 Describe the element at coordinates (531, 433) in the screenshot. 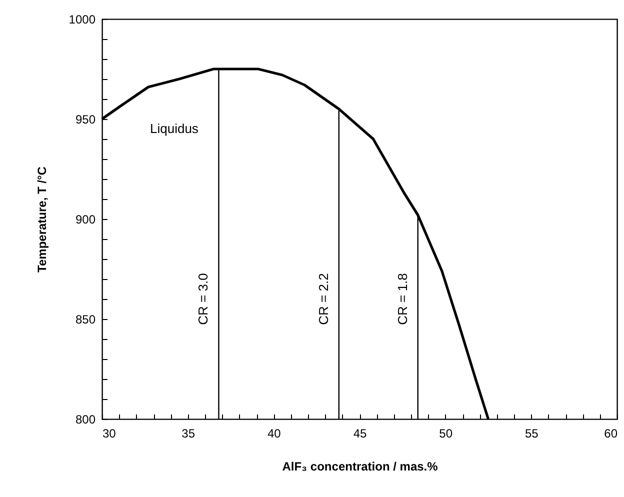

I see `x-tick-label: 55` at that location.